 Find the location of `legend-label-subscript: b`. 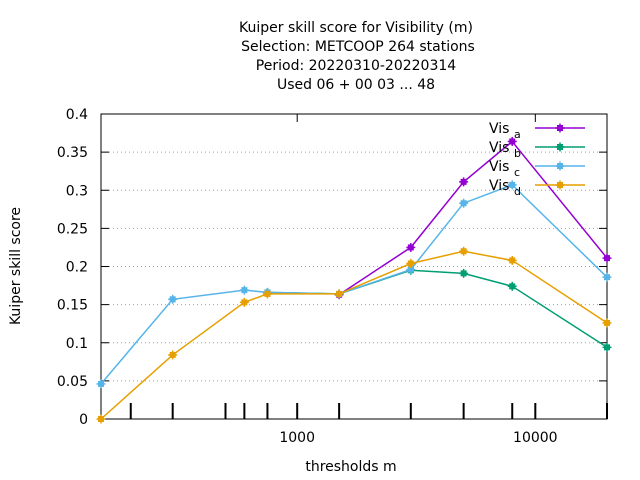

legend-label-subscript: b is located at coordinates (517, 153).